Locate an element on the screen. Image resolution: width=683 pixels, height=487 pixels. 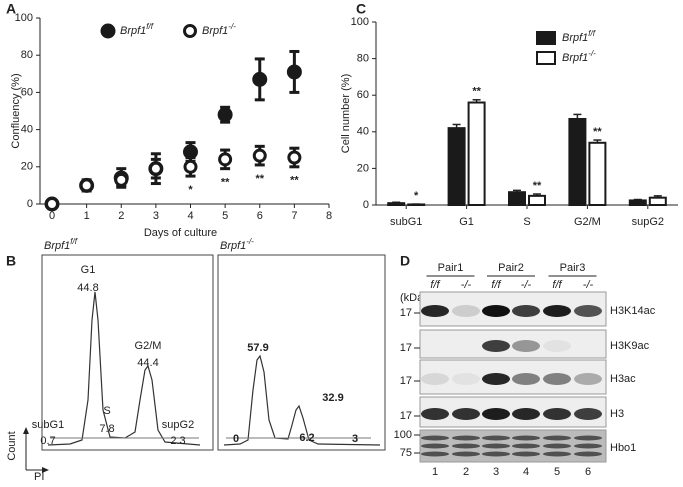
gate-value: 0 is located at coordinates (236, 439).